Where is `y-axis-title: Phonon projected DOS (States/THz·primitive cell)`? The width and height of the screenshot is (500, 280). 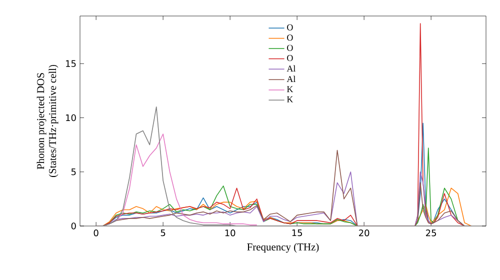
y-axis-title: Phonon projected DOS (States/THz·primitive cell) is located at coordinates (47, 121).